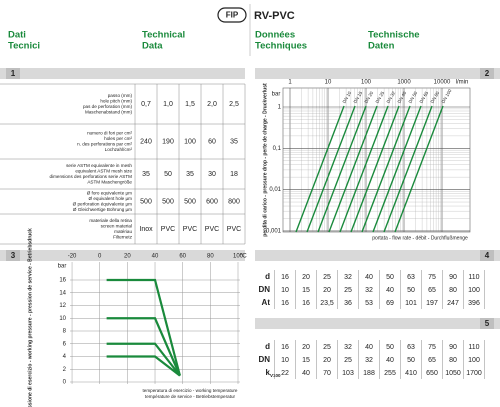 The image size is (500, 407). What do you see at coordinates (103, 203) in the screenshot?
I see `row-label: Ø perforation équivalente µm` at bounding box center [103, 203].